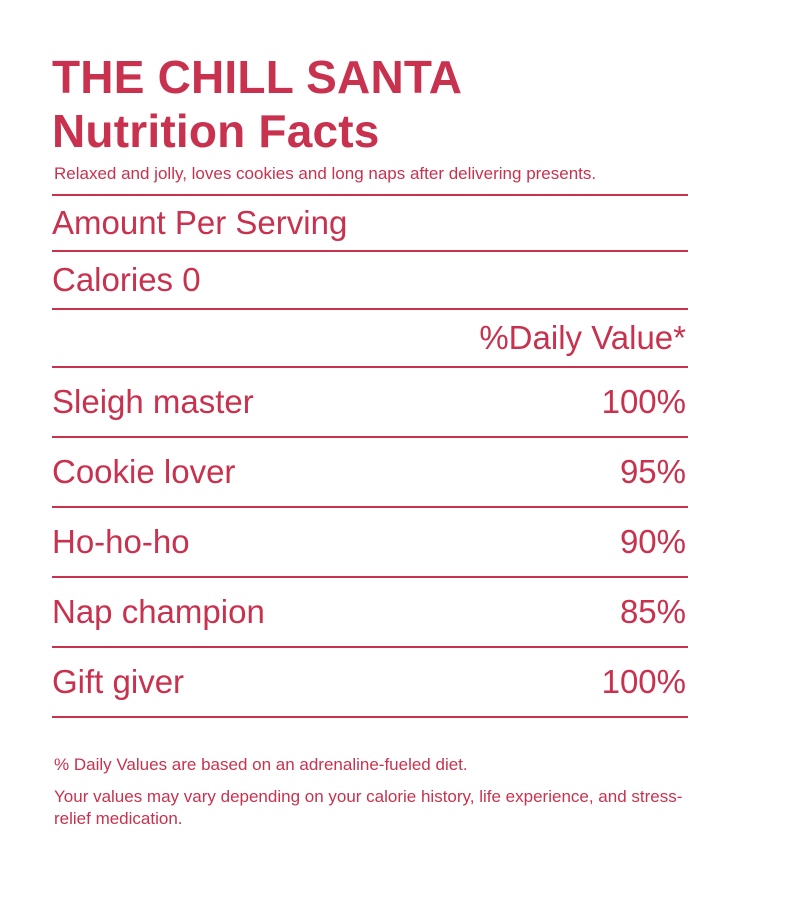 The width and height of the screenshot is (800, 914). I want to click on nutrient-name: Sleigh master, so click(153, 401).